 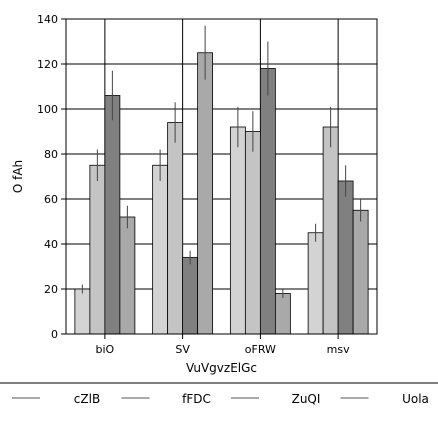 What do you see at coordinates (51, 289) in the screenshot?
I see `y-tick-label: 20` at bounding box center [51, 289].